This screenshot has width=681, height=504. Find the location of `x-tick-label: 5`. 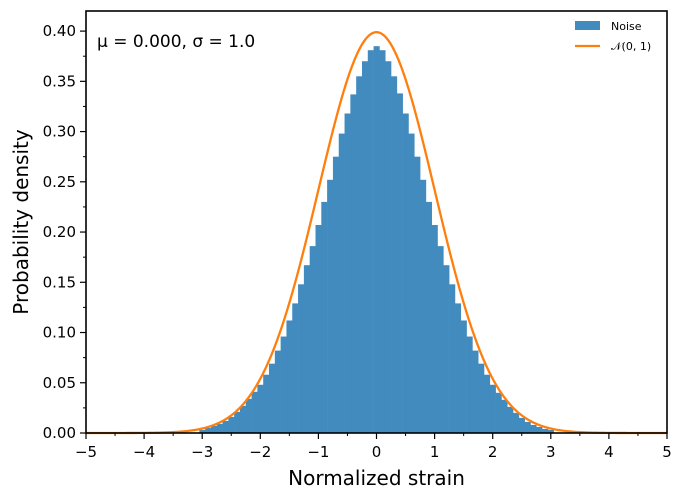

x-tick-label: 5 is located at coordinates (667, 452).